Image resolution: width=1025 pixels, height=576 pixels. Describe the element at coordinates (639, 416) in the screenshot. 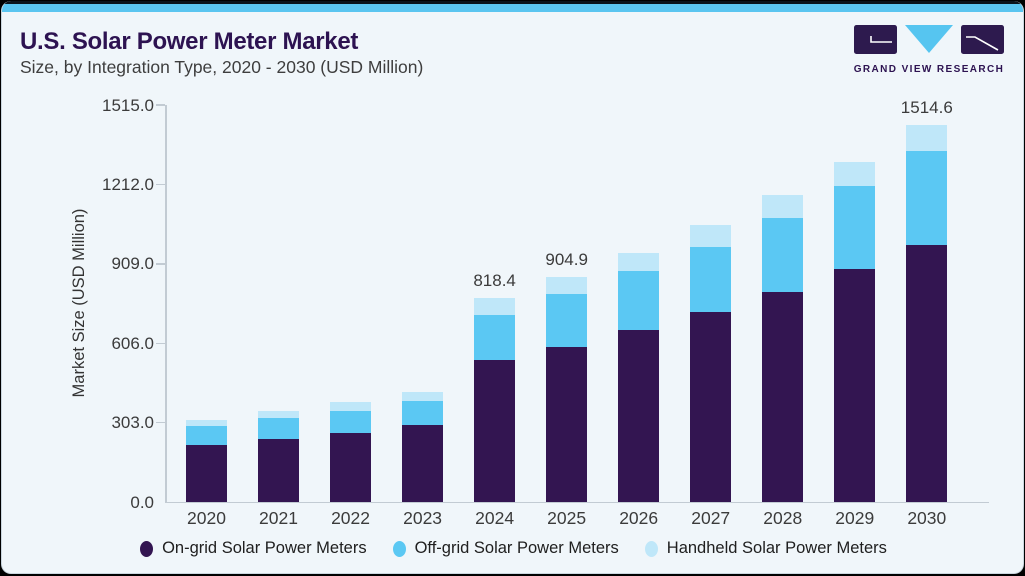

I see `bar-2026-on-grid` at that location.